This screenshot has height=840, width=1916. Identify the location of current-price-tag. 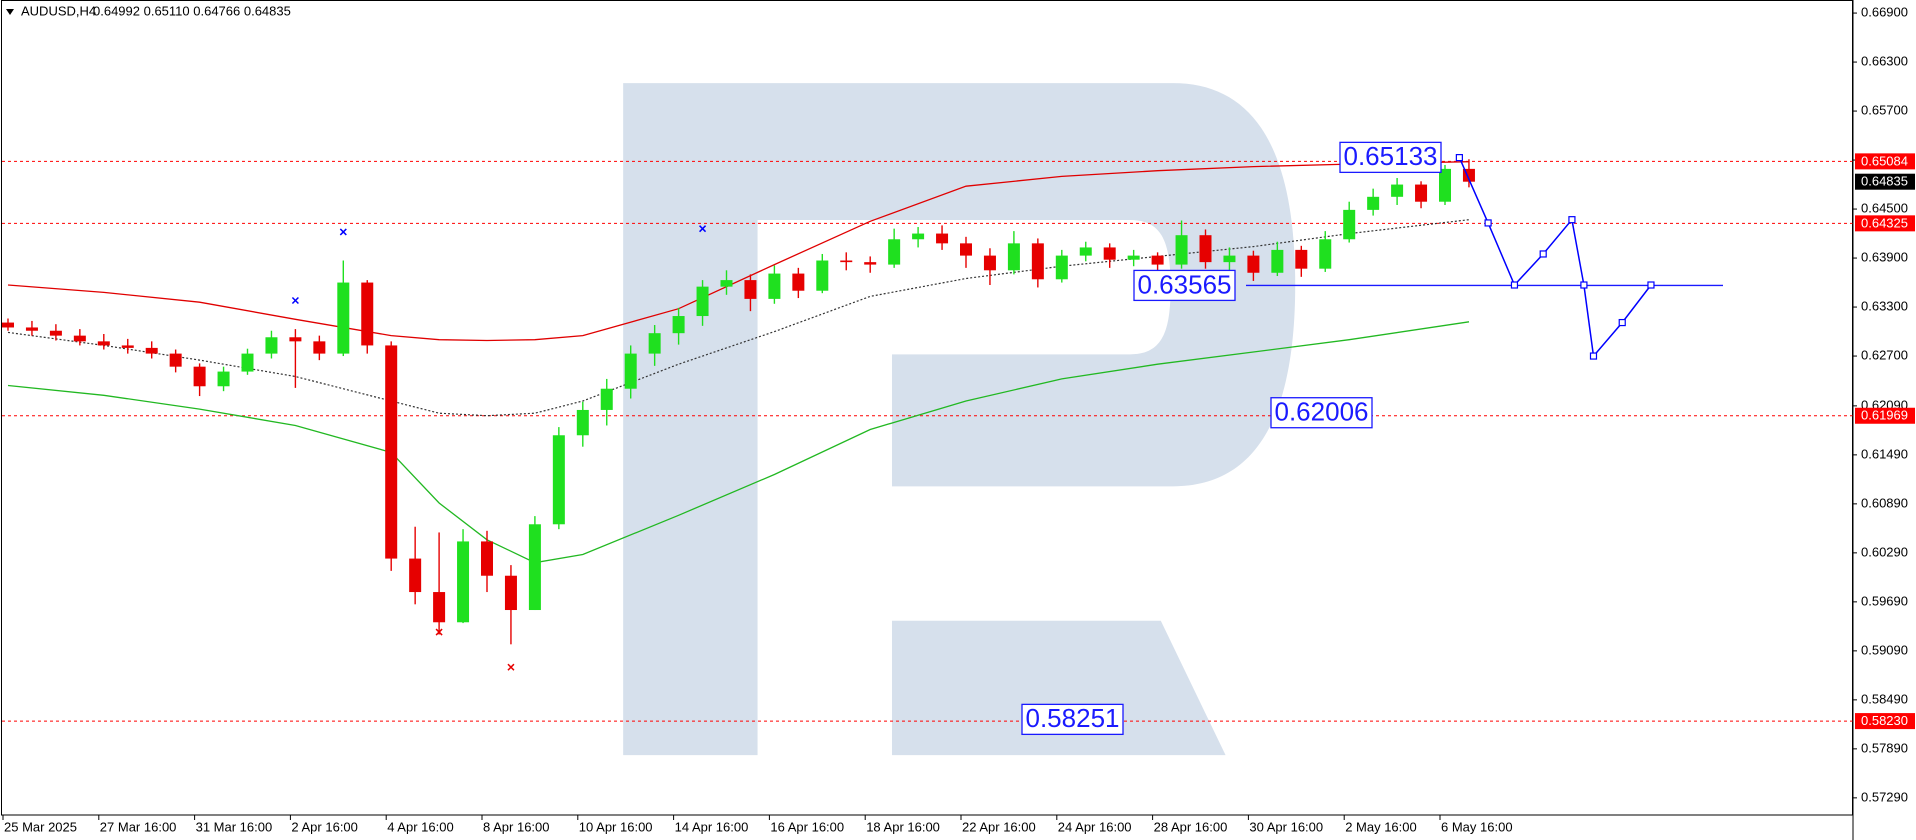
(1885, 181).